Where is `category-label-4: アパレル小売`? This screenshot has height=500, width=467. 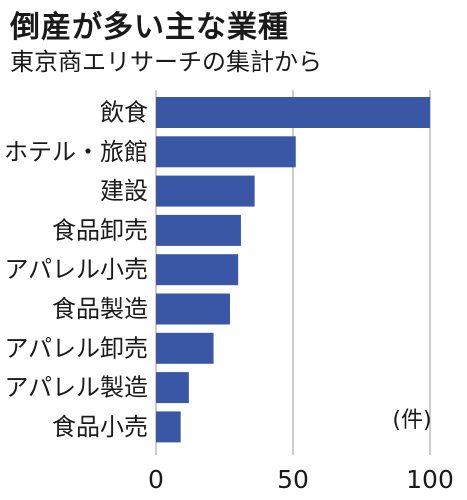
category-label-4: アパレル小売 is located at coordinates (76, 270).